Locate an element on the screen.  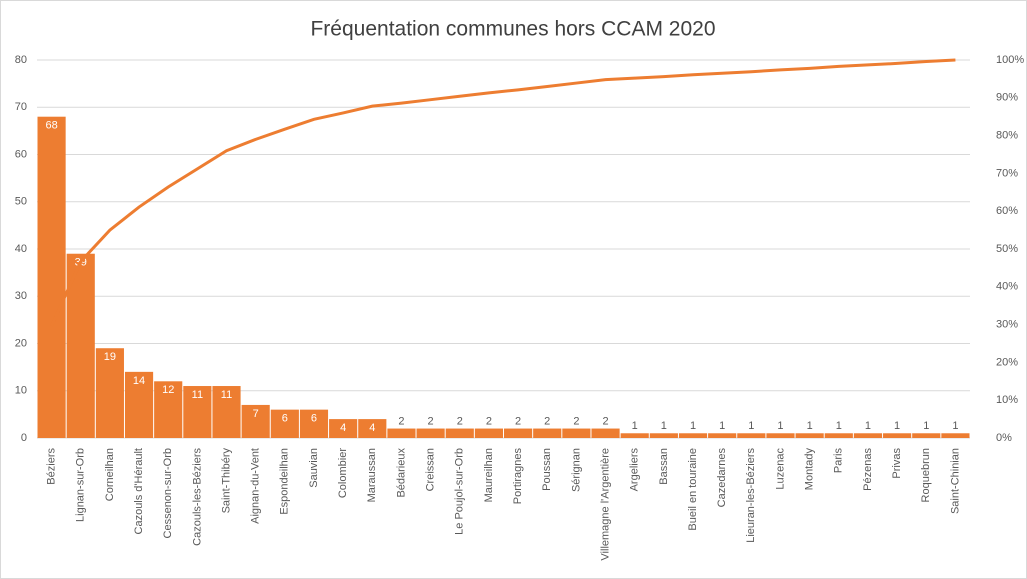
data-label: 7 is located at coordinates (256, 414).